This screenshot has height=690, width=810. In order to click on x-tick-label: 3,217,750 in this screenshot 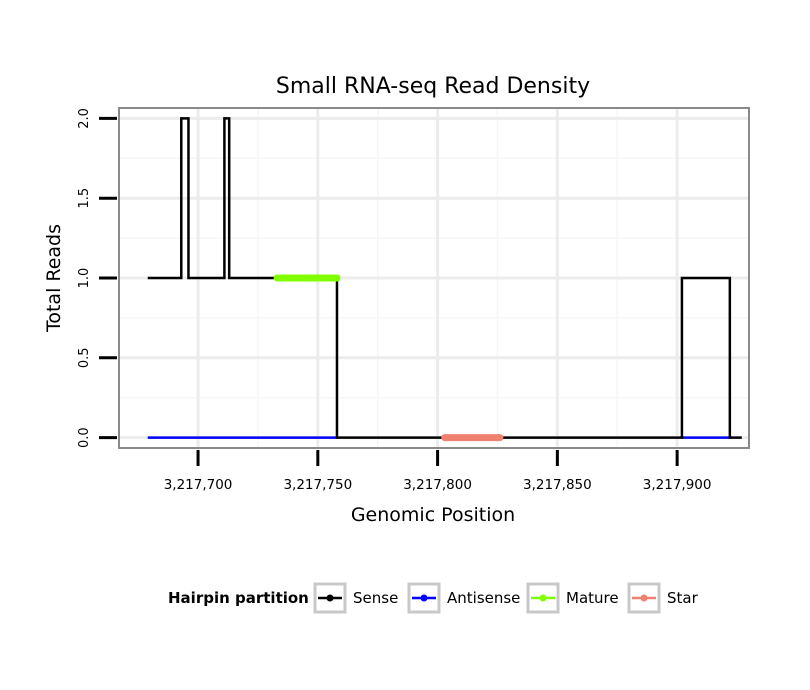, I will do `click(317, 485)`.